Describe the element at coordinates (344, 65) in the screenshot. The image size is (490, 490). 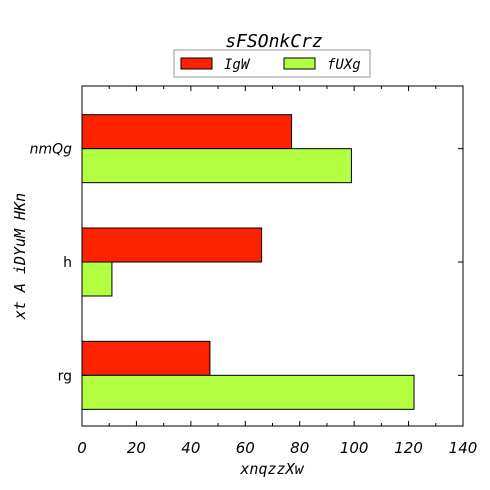
I see `legend-label-fUXg: fUXg` at that location.